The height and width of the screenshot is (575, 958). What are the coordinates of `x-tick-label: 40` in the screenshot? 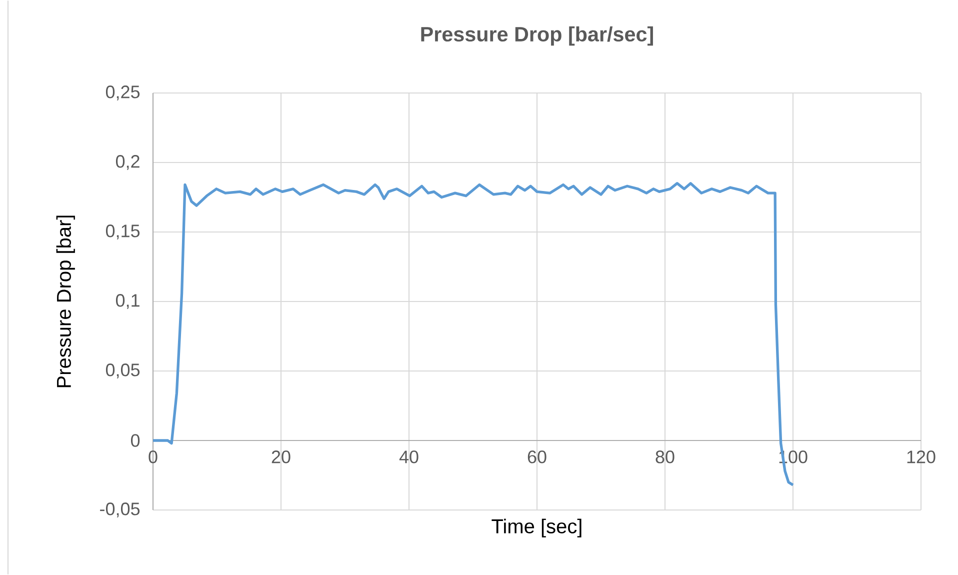 It's located at (408, 457).